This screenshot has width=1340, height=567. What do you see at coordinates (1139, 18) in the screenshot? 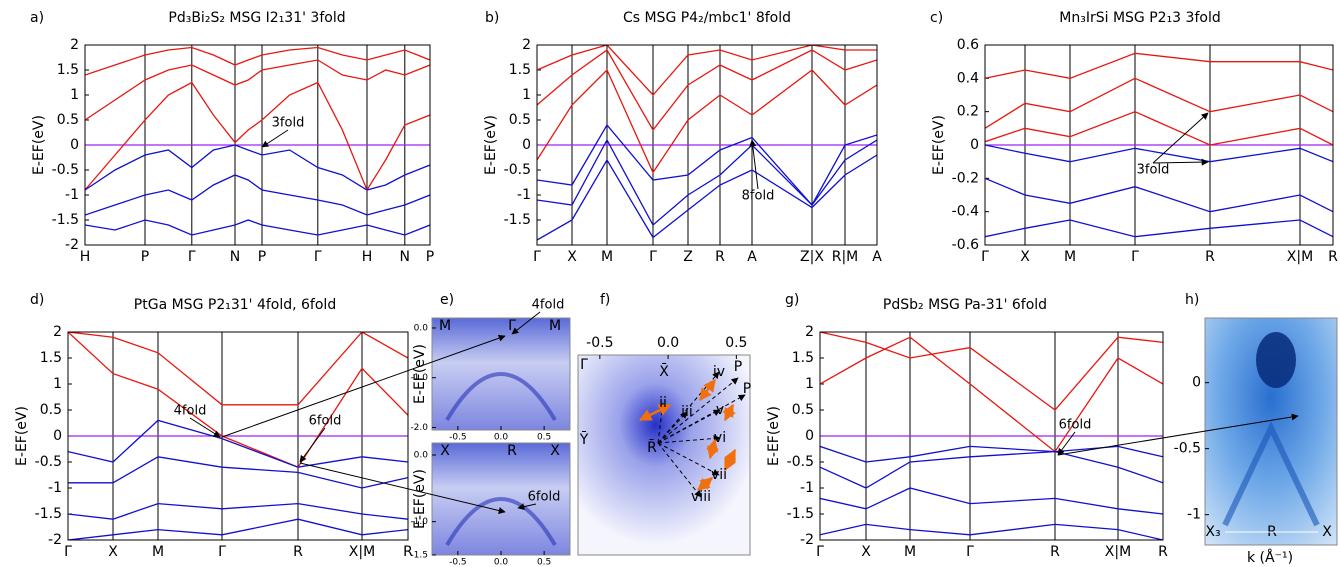
I see `chart-title: Mn₃IrSi MSG P2₁3 3fold` at bounding box center [1139, 18].